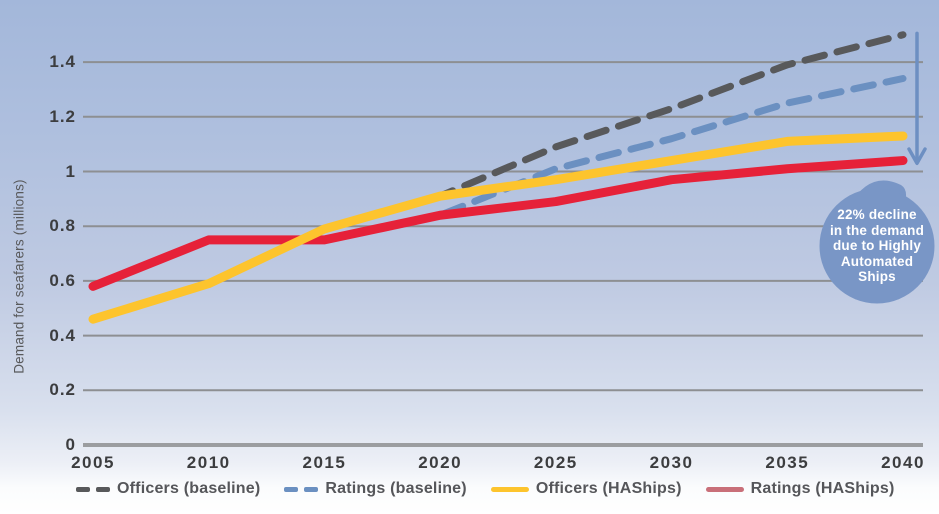  Describe the element at coordinates (62, 116) in the screenshot. I see `y-tick-label: 1.2` at that location.